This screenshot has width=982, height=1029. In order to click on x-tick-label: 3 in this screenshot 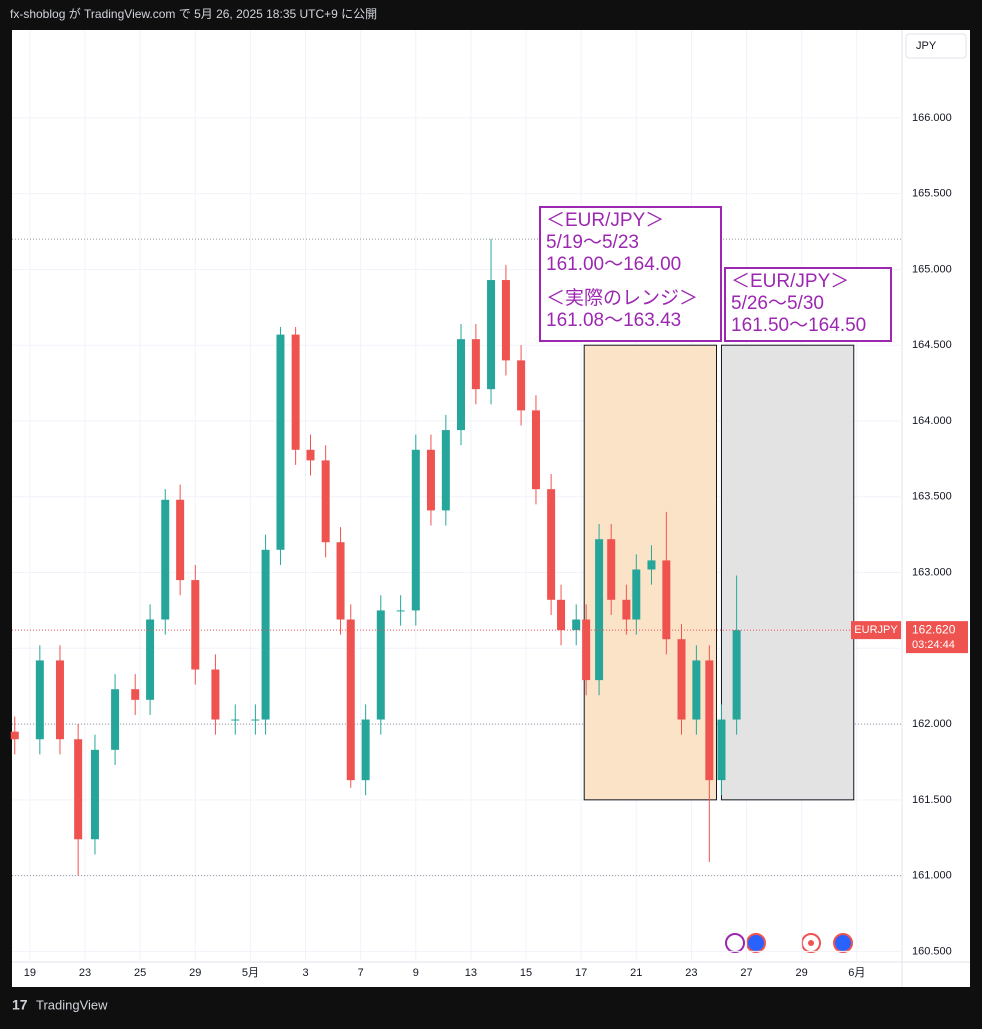, I will do `click(305, 973)`.